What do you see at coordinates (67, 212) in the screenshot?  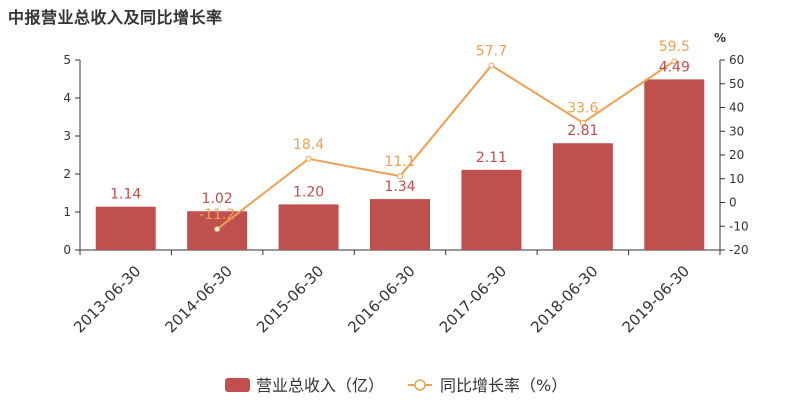 I see `left-tick-label: 1` at bounding box center [67, 212].